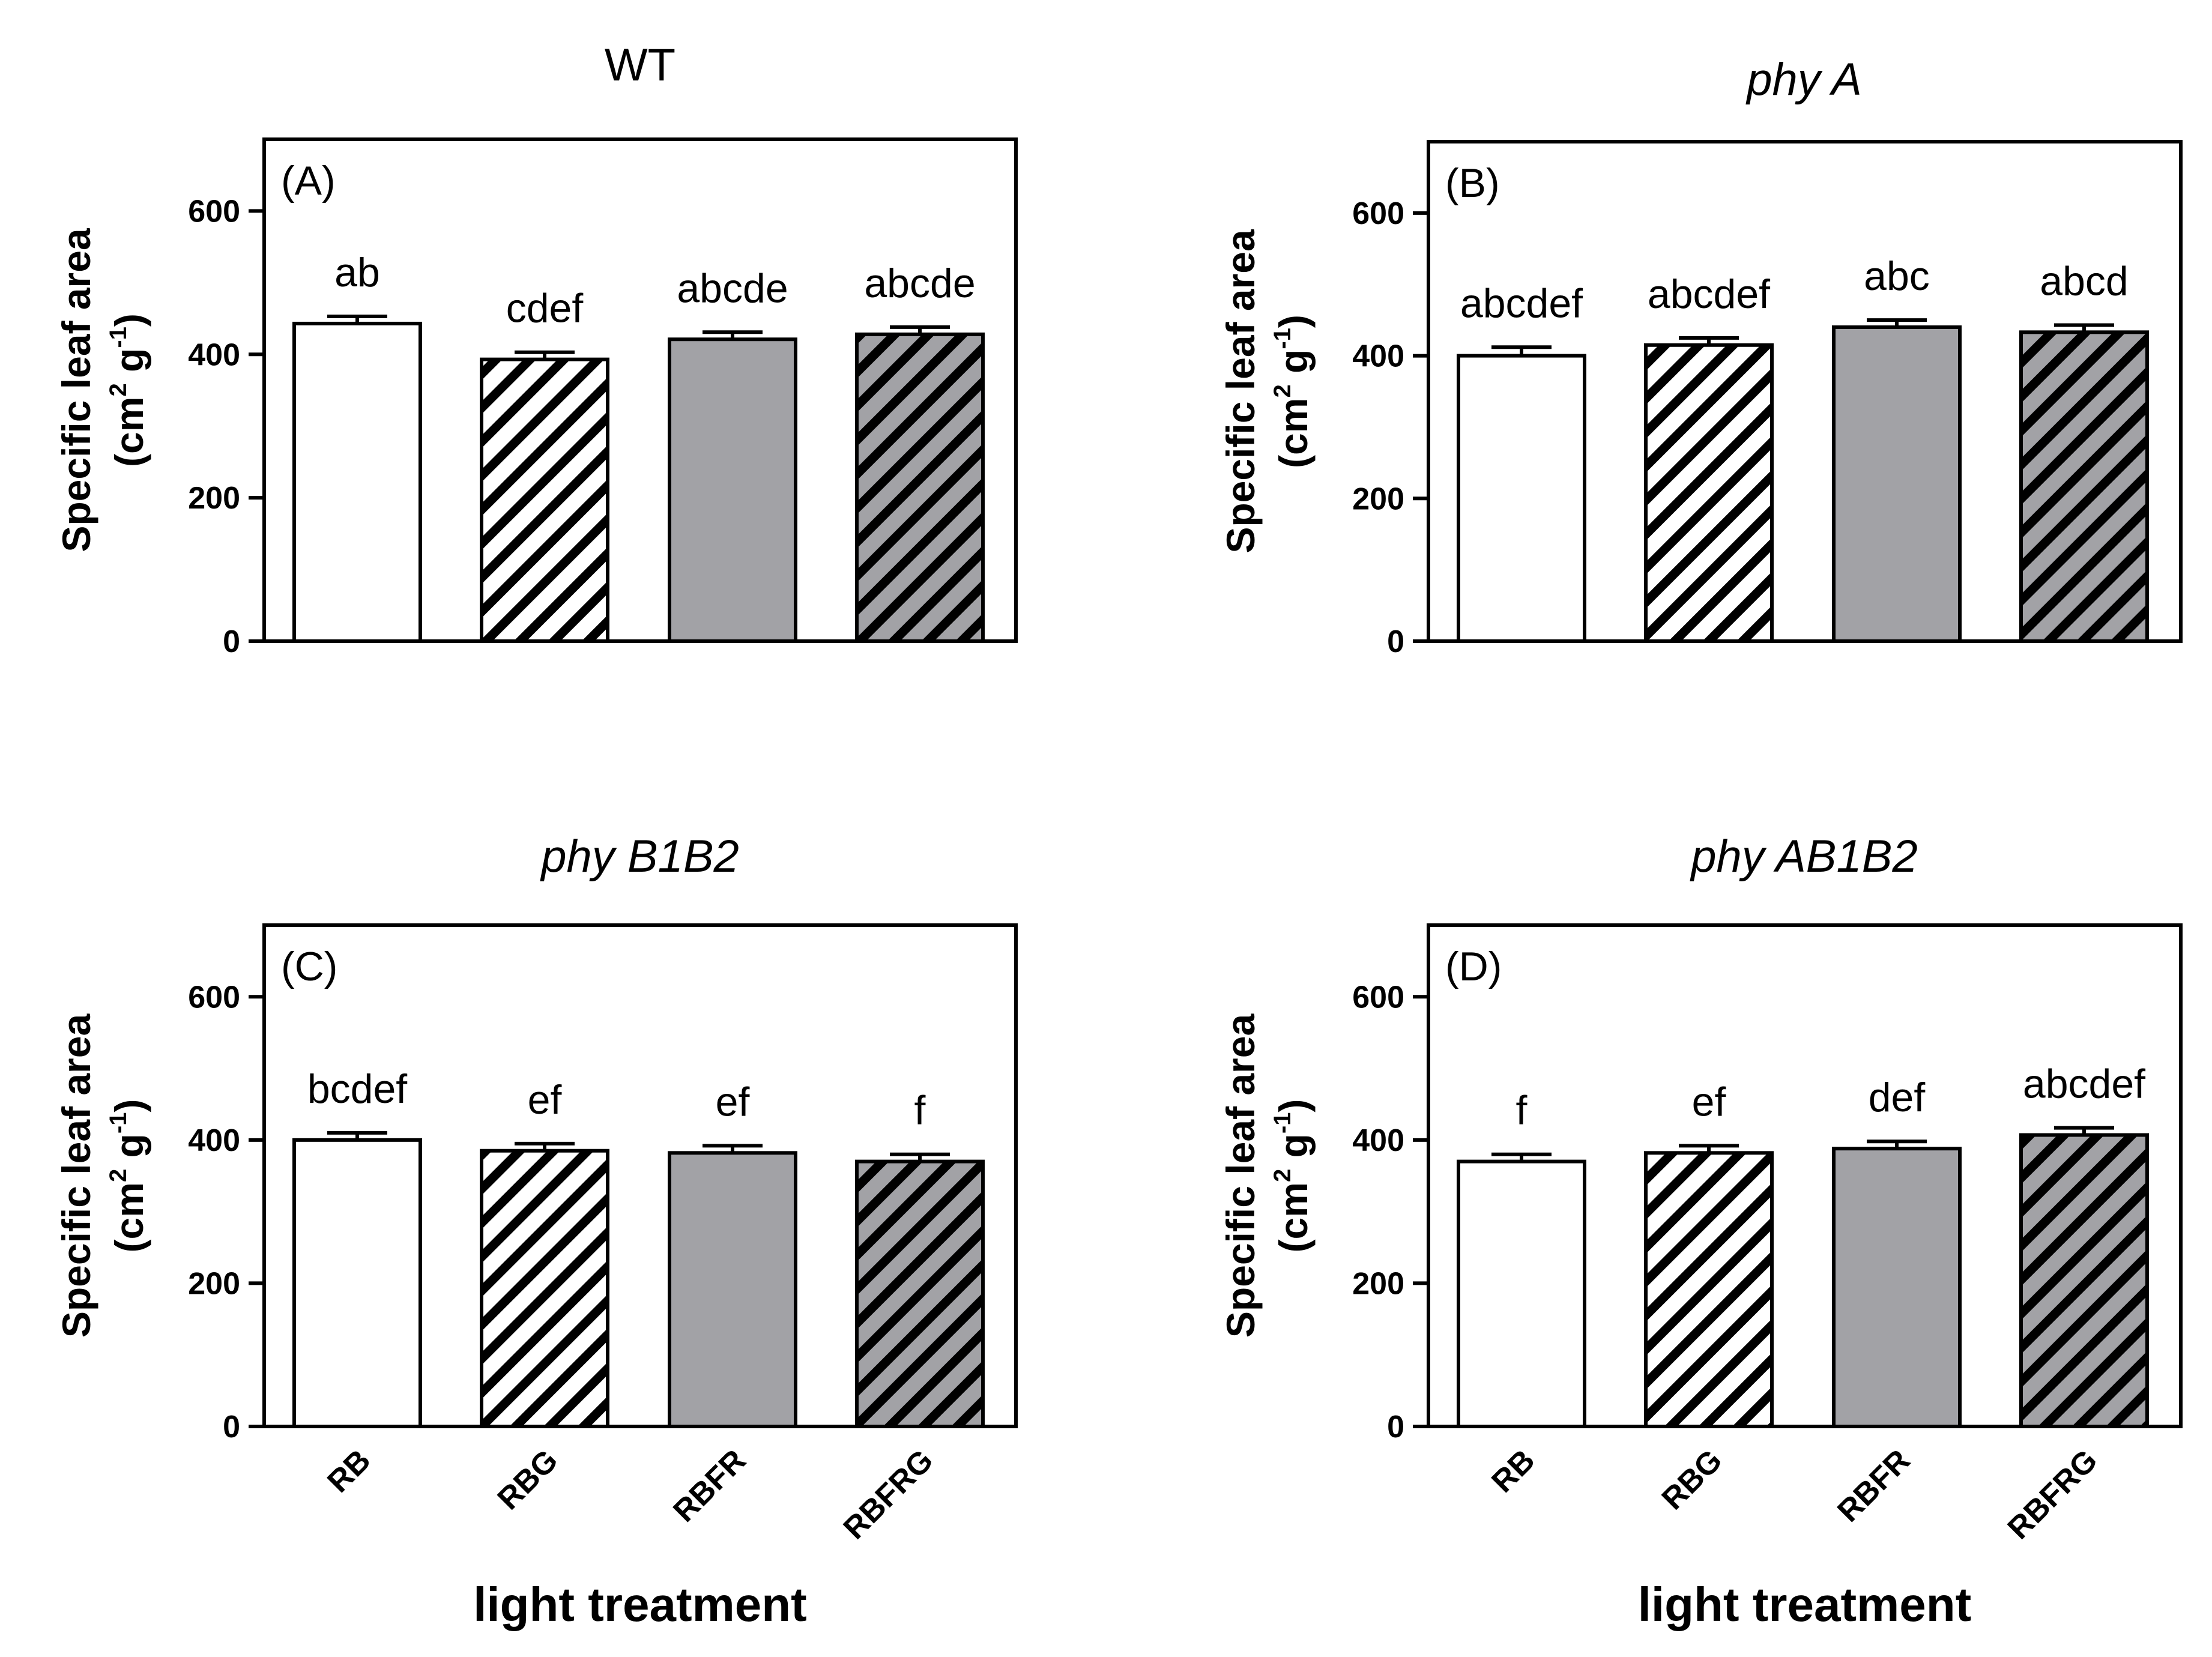  Describe the element at coordinates (1897, 276) in the screenshot. I see `significance-letter: abc` at that location.